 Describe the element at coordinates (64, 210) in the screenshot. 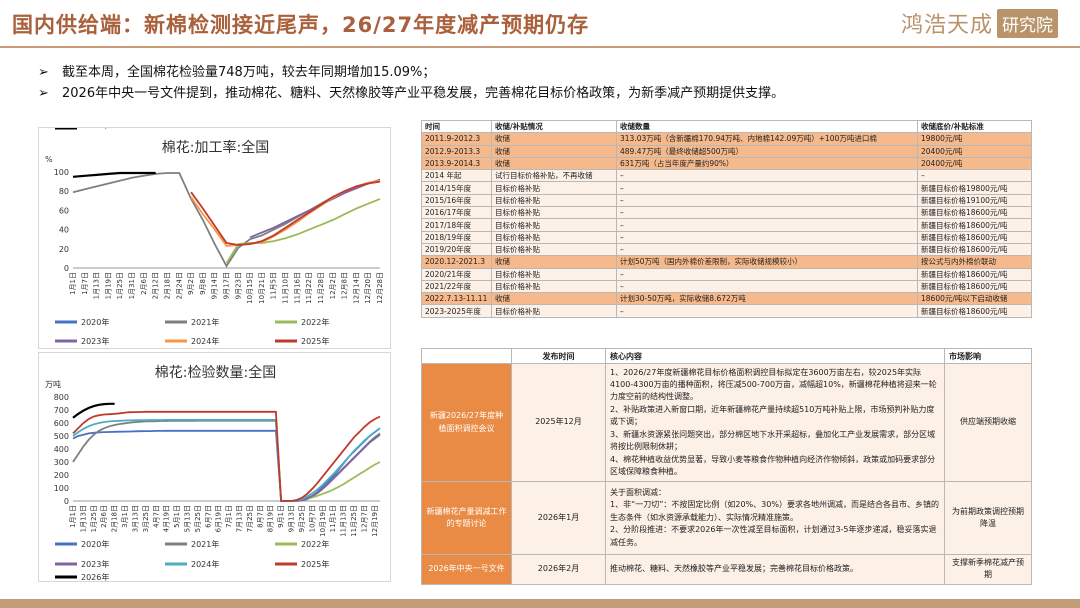

I see `y-tick-label: 60` at that location.